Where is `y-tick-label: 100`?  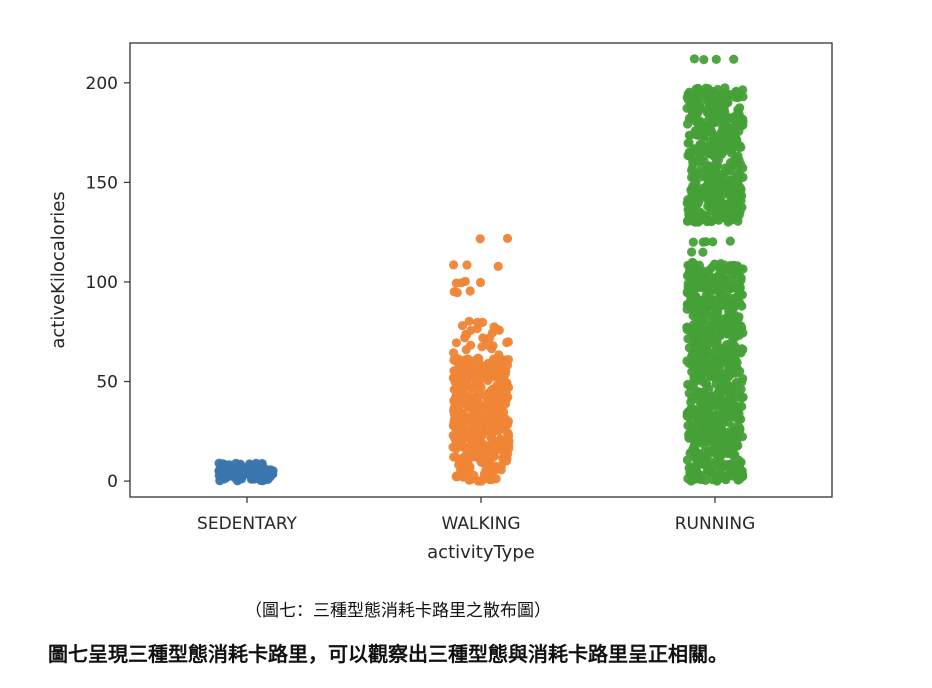
y-tick-label: 100 is located at coordinates (102, 283).